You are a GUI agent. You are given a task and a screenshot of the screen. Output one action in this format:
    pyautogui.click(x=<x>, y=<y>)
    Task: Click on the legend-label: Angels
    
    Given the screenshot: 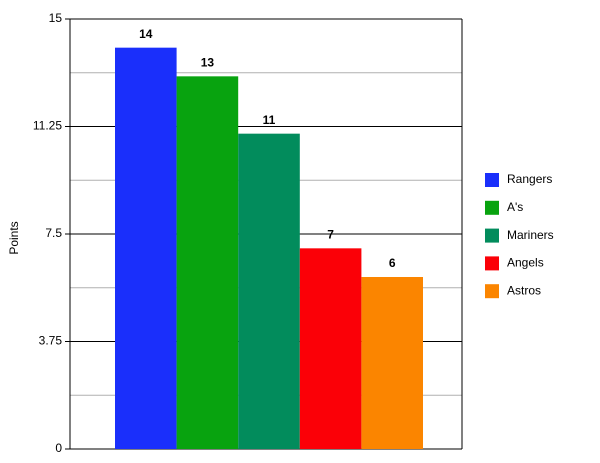 What is the action you would take?
    pyautogui.click(x=525, y=263)
    